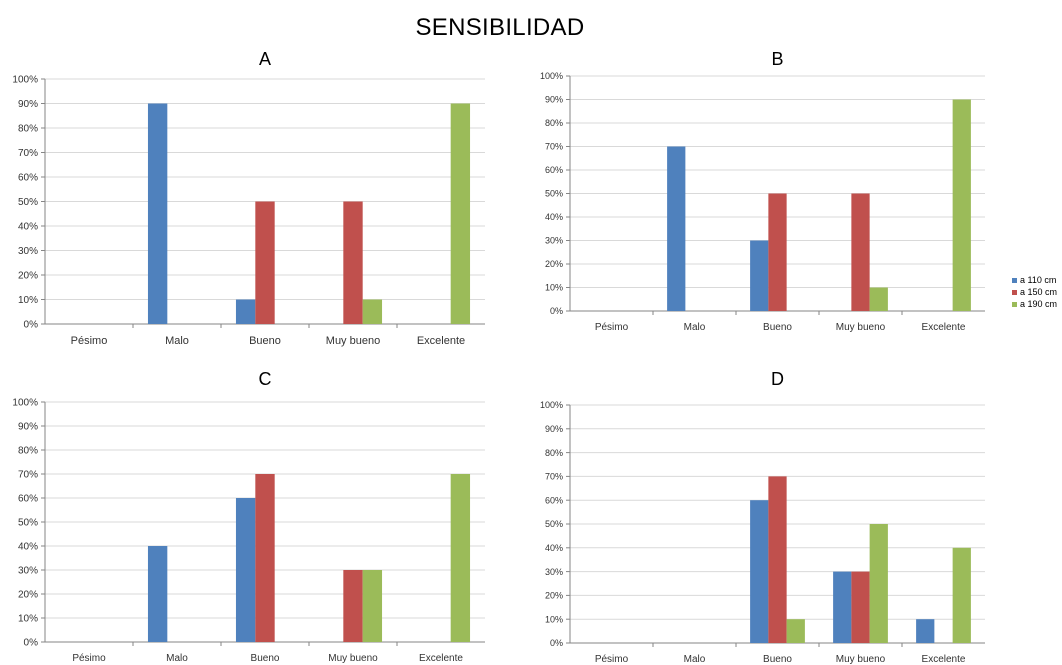  Describe the element at coordinates (1014, 304) in the screenshot. I see `legend-swatch-a190` at that location.